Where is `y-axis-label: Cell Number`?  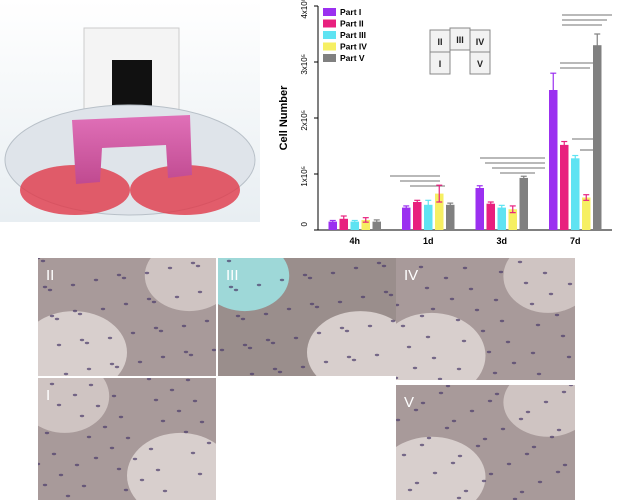
y-axis-label: Cell Number is located at coordinates (284, 118).